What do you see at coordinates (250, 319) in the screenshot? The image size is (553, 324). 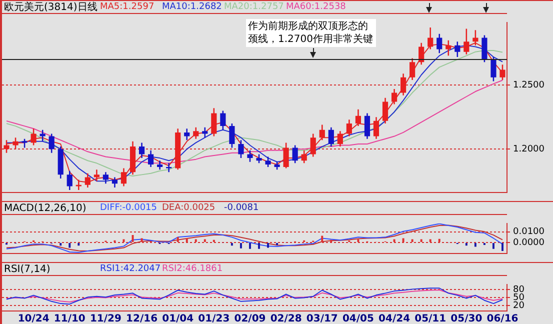 I see `x-tick-label: 02/09` at bounding box center [250, 319].